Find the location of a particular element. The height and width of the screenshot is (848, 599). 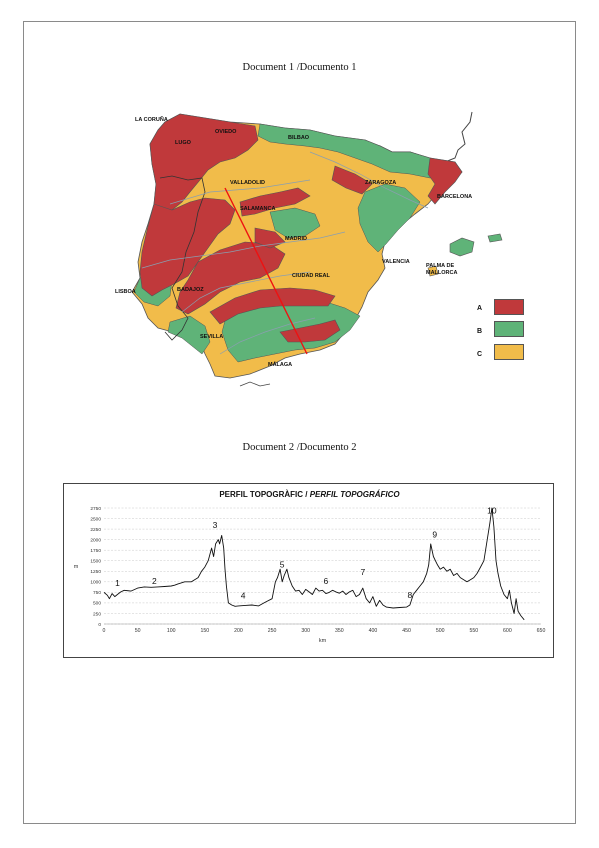

city-label: BADAJOZ is located at coordinates (190, 290).